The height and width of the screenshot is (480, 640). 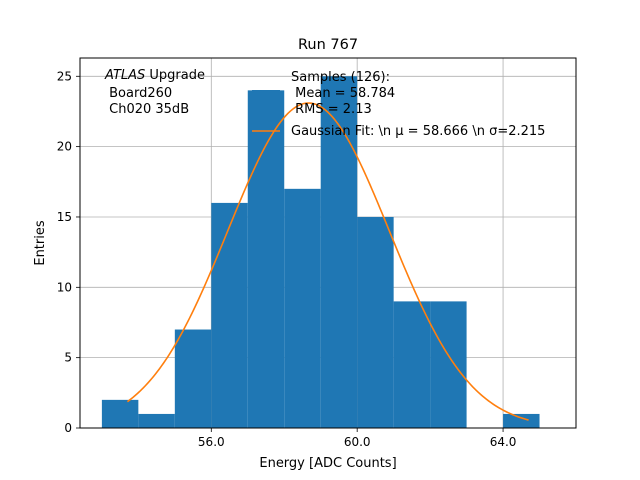 What do you see at coordinates (357, 442) in the screenshot?
I see `x-tick-label: 60.0` at bounding box center [357, 442].